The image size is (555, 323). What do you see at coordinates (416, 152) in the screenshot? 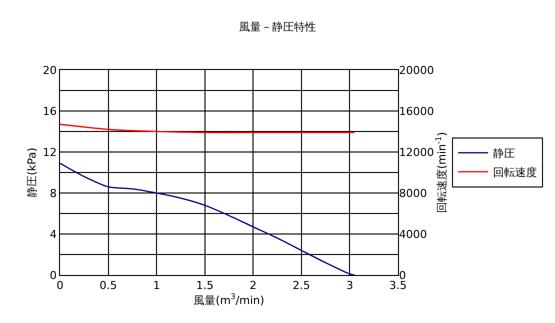
I see `y2-tick-label: 12000` at bounding box center [416, 152].